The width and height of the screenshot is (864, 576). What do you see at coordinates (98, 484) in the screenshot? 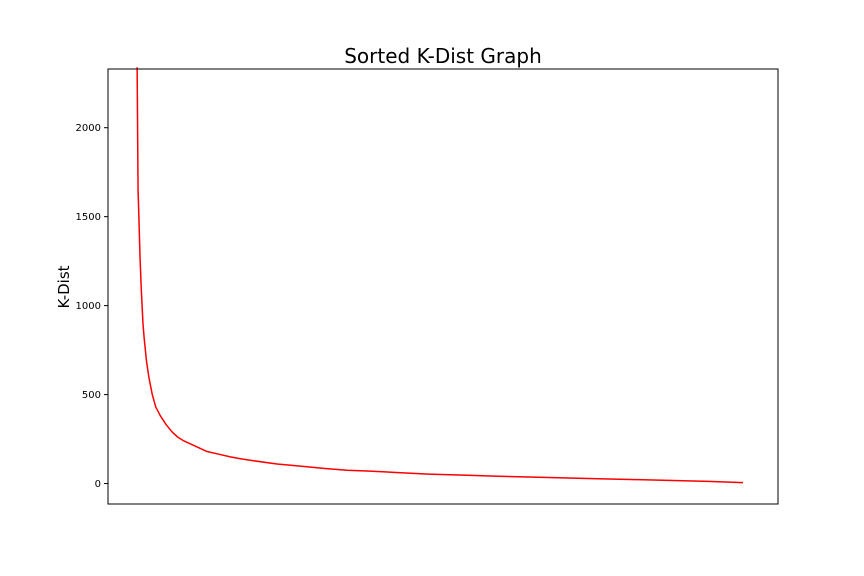
I see `y-tick-label: 0` at bounding box center [98, 484].